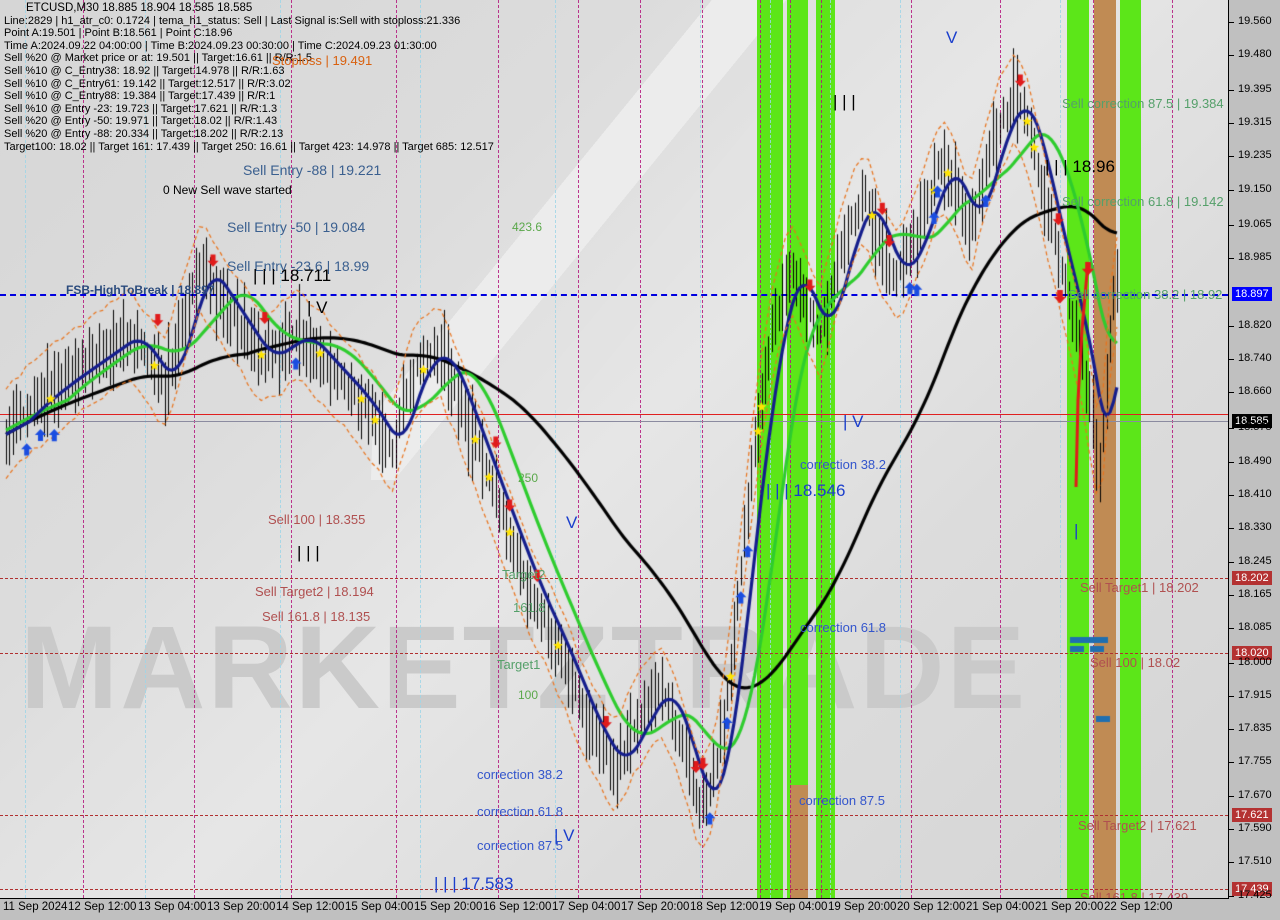 Image resolution: width=1280 pixels, height=920 pixels. Describe the element at coordinates (1143, 103) in the screenshot. I see `annotation-sell-correction-87-5-19-384: Sell correction 87.5 | 19.384` at that location.